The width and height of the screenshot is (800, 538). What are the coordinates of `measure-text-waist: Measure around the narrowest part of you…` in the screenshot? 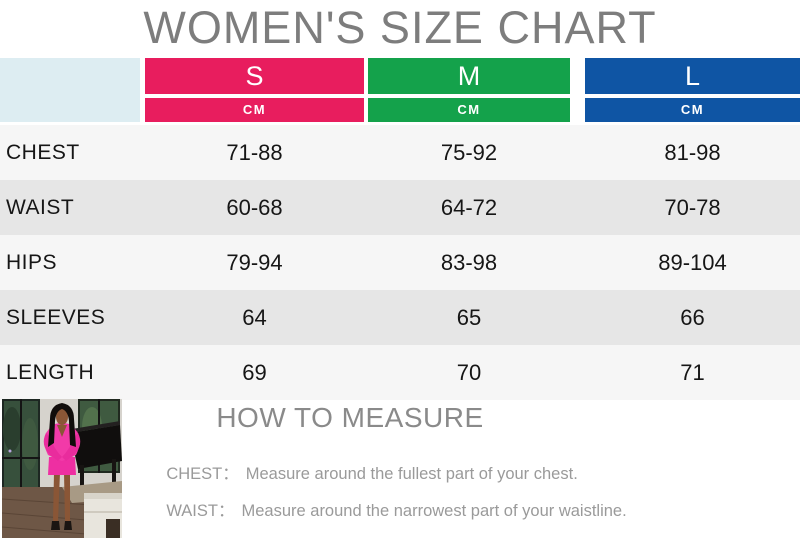 It's located at (434, 511).